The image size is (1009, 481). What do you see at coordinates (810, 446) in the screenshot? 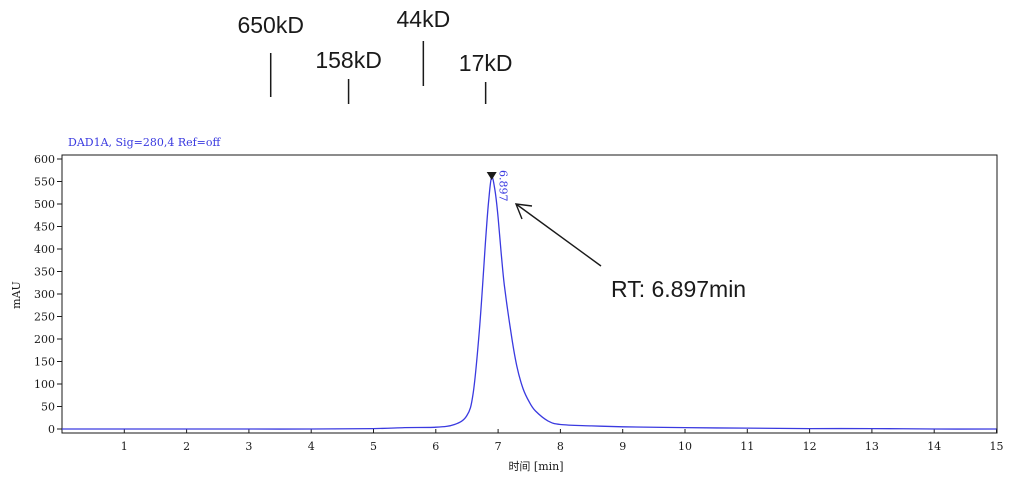
I see `x-tick-label: 12` at bounding box center [810, 446].